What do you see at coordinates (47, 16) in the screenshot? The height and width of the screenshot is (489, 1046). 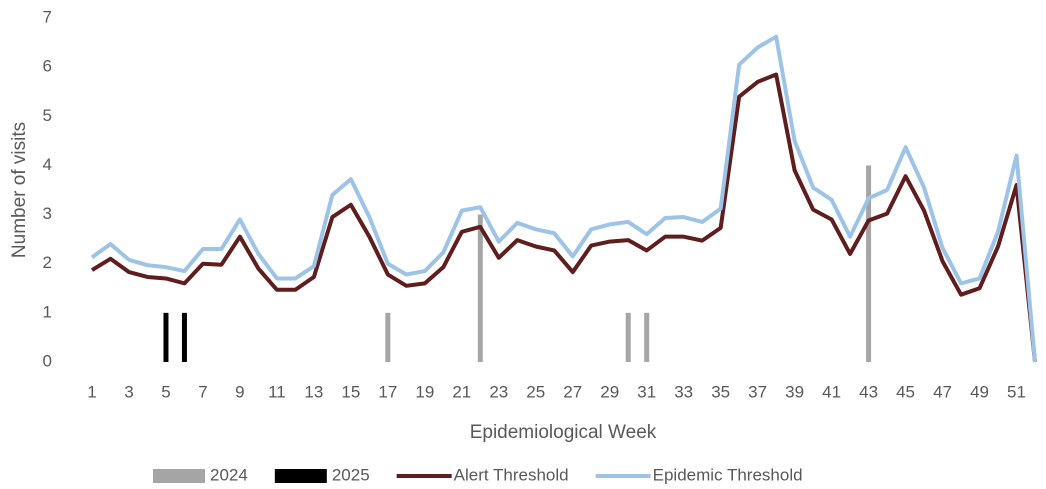 I see `y-tick-label: 7` at bounding box center [47, 16].